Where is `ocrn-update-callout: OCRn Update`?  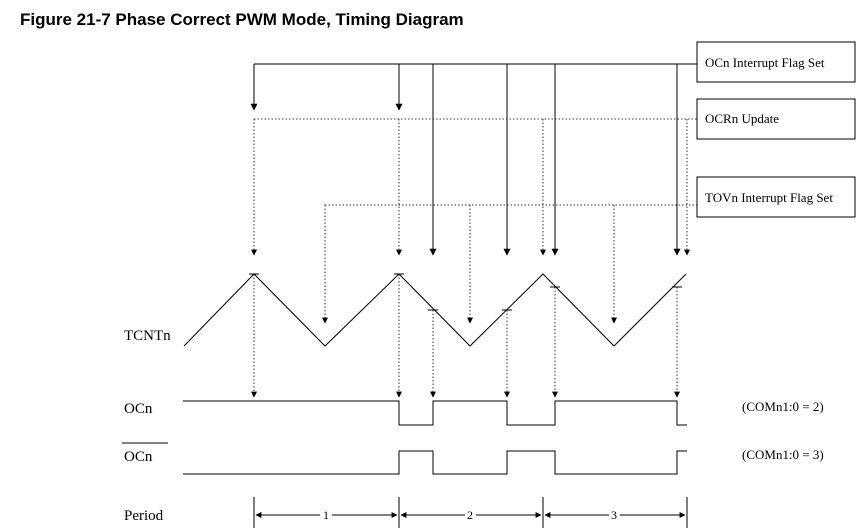
ocrn-update-callout: OCRn Update is located at coordinates (776, 119).